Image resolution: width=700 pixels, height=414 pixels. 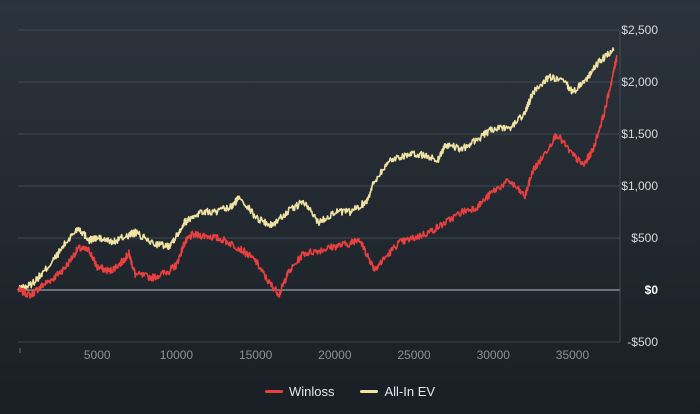 What do you see at coordinates (573, 355) in the screenshot?
I see `x-tick-label: 35000` at bounding box center [573, 355].